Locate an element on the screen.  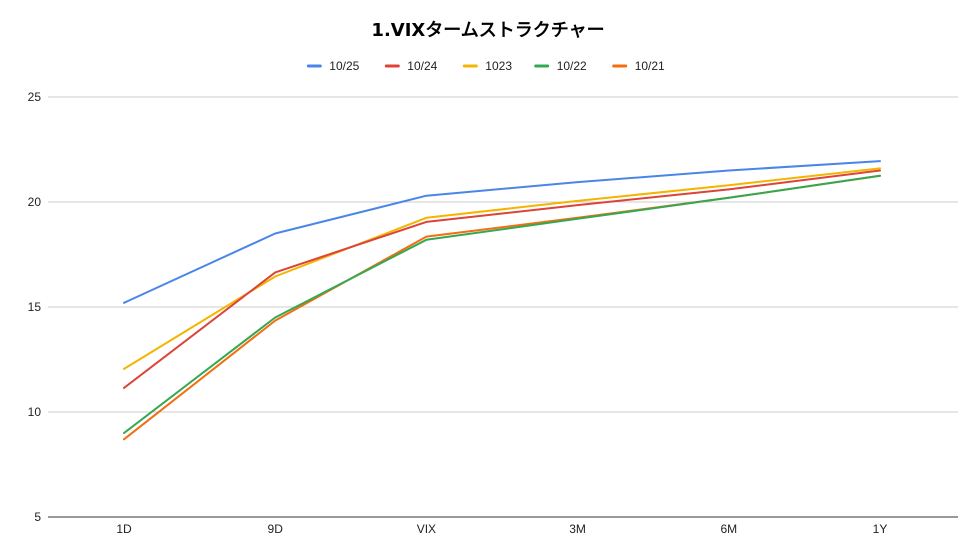
y-tick-label: 15 is located at coordinates (35, 307).